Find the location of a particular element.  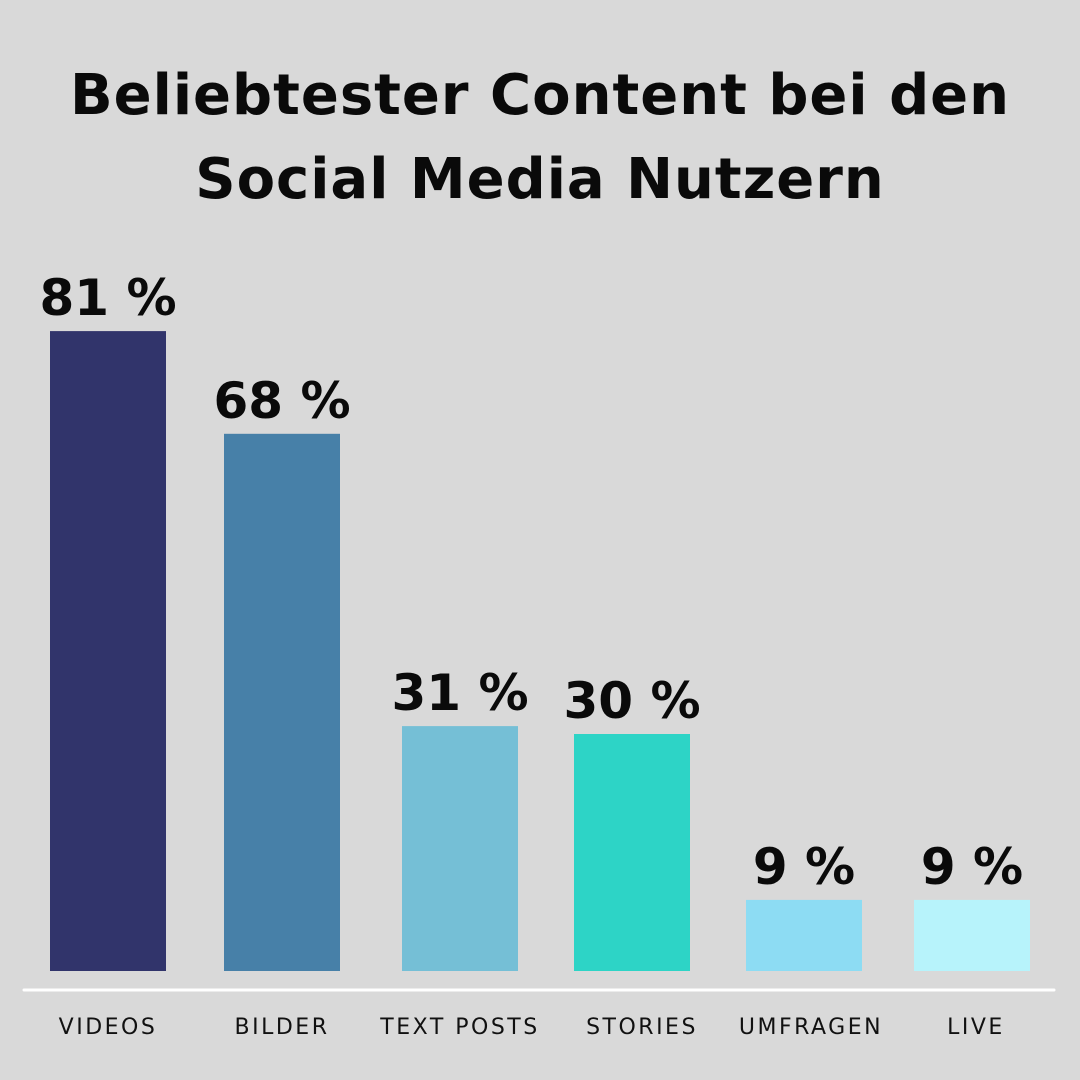

value-label-stories: 30 % is located at coordinates (631, 701).